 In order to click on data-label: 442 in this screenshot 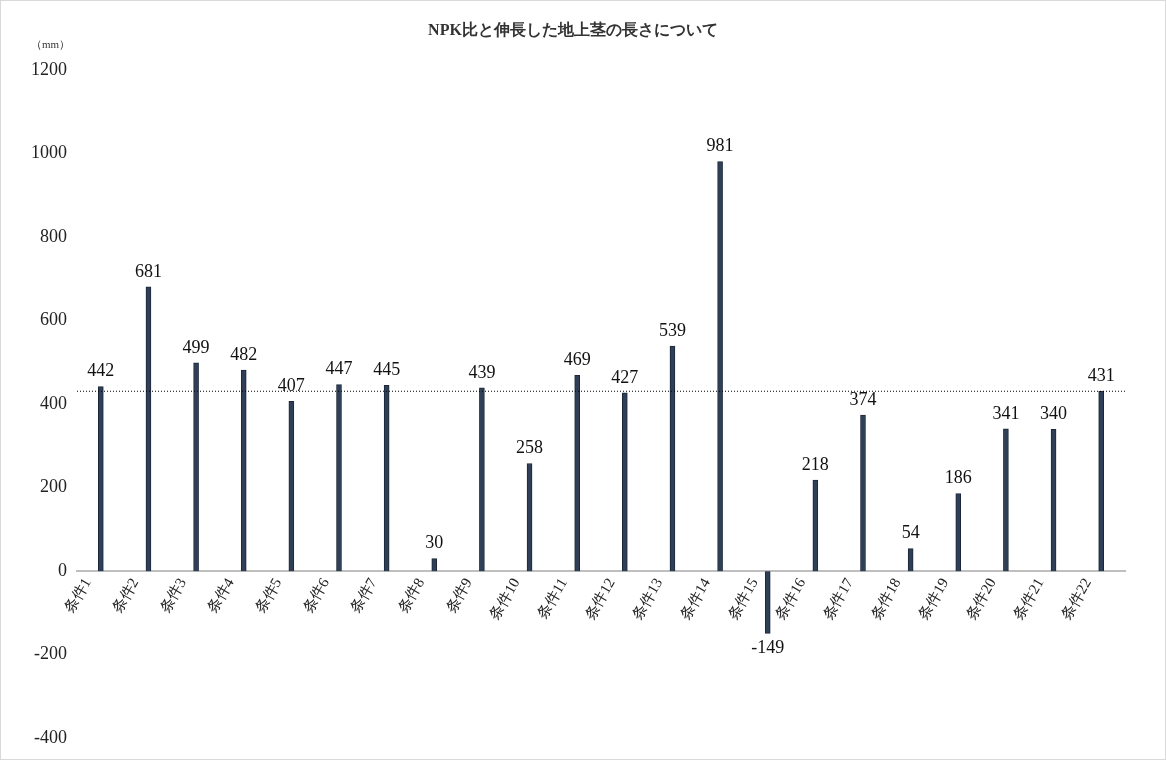, I will do `click(101, 370)`.